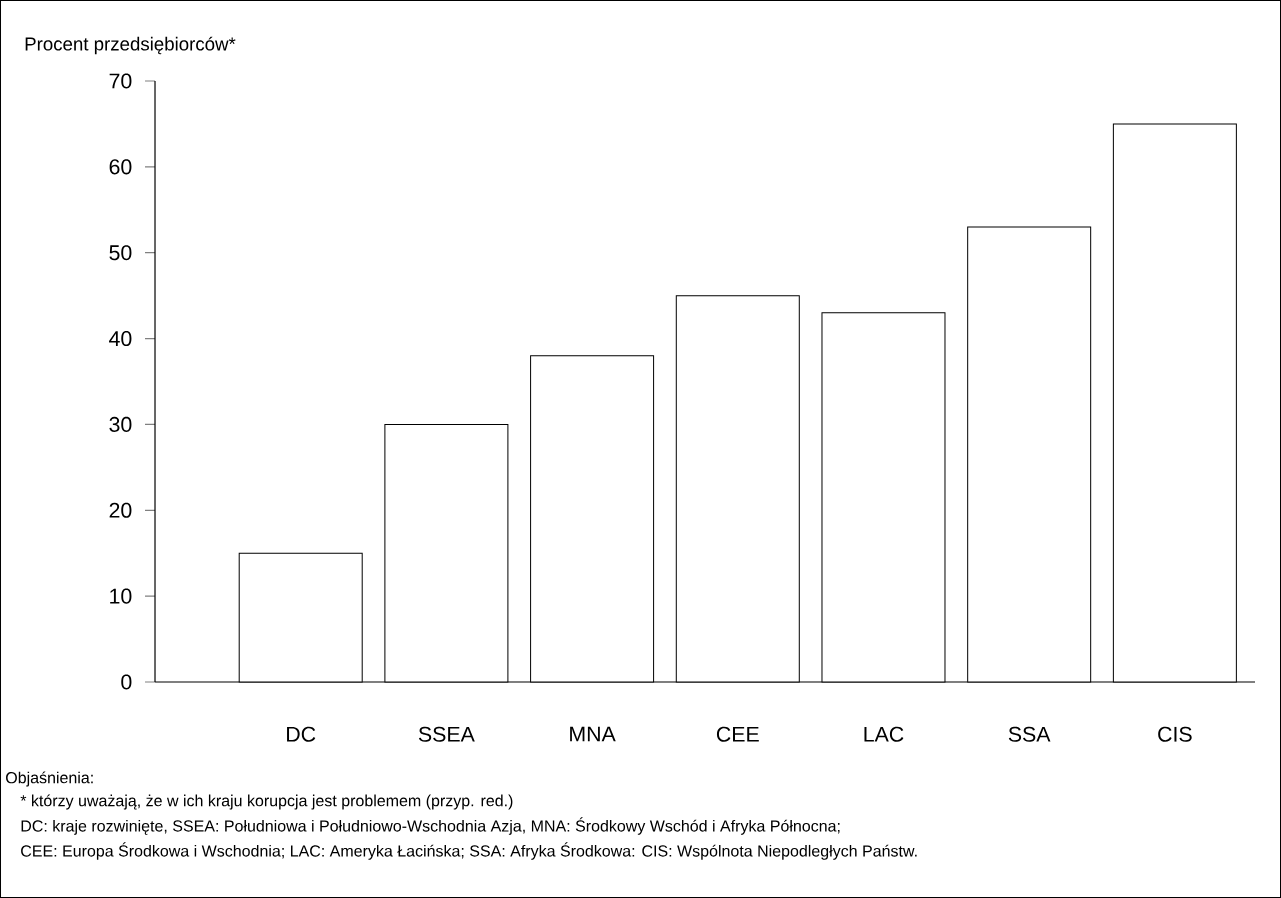 The width and height of the screenshot is (1281, 898). What do you see at coordinates (120, 424) in the screenshot?
I see `y-tick-label: 30` at bounding box center [120, 424].